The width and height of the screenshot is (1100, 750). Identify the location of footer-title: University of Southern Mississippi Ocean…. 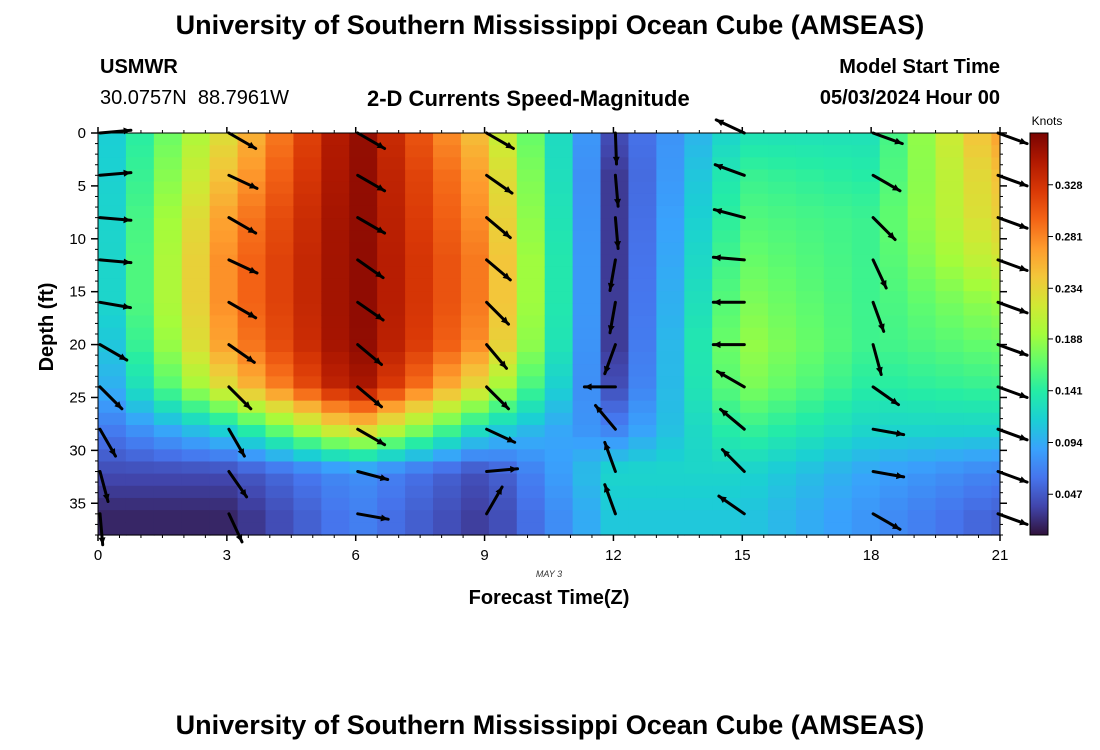
(550, 725).